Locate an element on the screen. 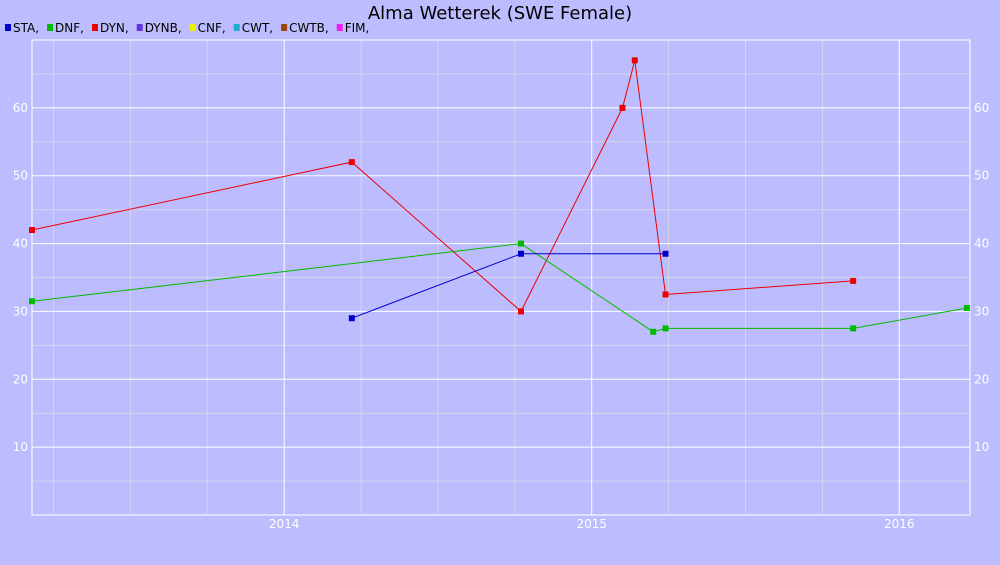  series-sta is located at coordinates (508, 286).